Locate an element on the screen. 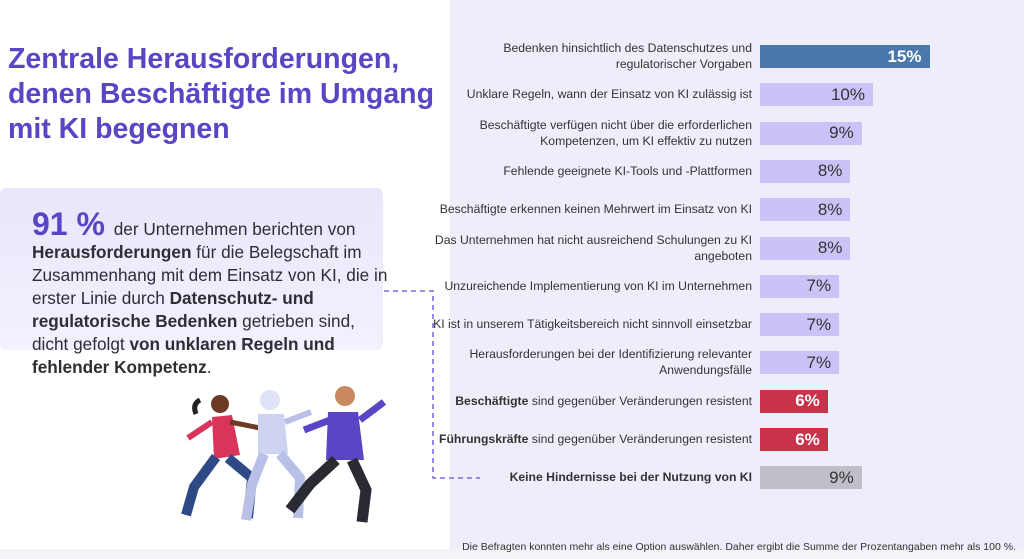 The image size is (1024, 559). stat-text-part: getrieben sind, dicht gefolgt is located at coordinates (193, 332).